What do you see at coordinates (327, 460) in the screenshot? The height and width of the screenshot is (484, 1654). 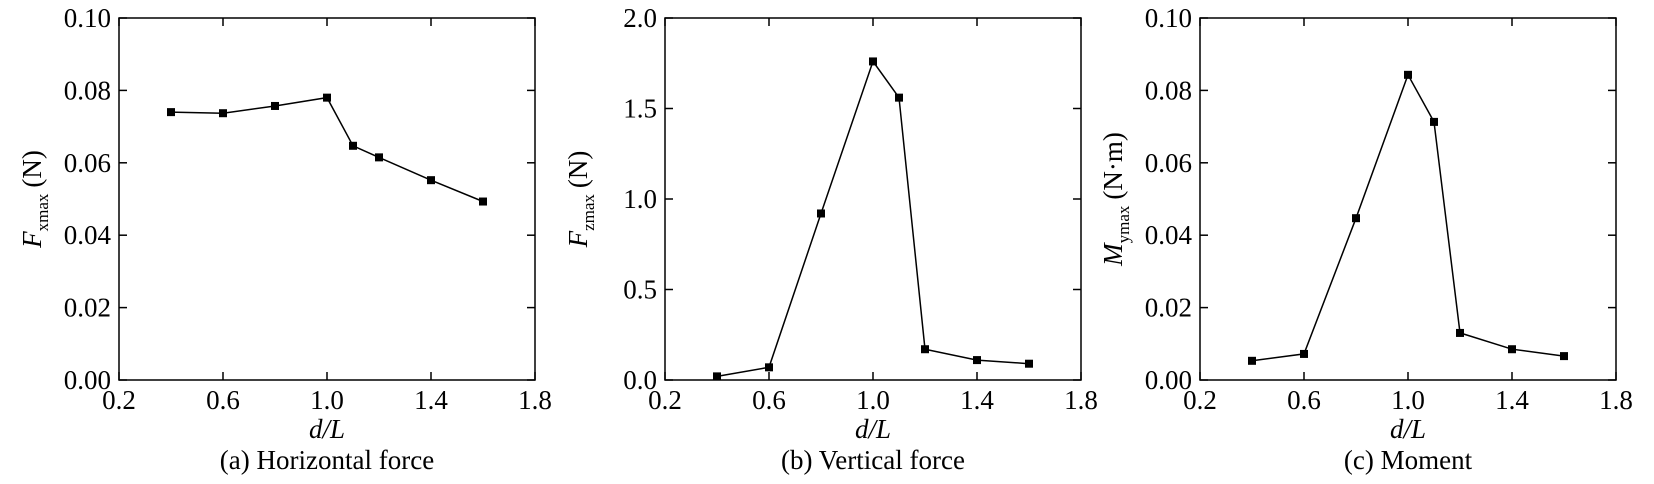 I see `caption: (a) Horizontal force` at bounding box center [327, 460].